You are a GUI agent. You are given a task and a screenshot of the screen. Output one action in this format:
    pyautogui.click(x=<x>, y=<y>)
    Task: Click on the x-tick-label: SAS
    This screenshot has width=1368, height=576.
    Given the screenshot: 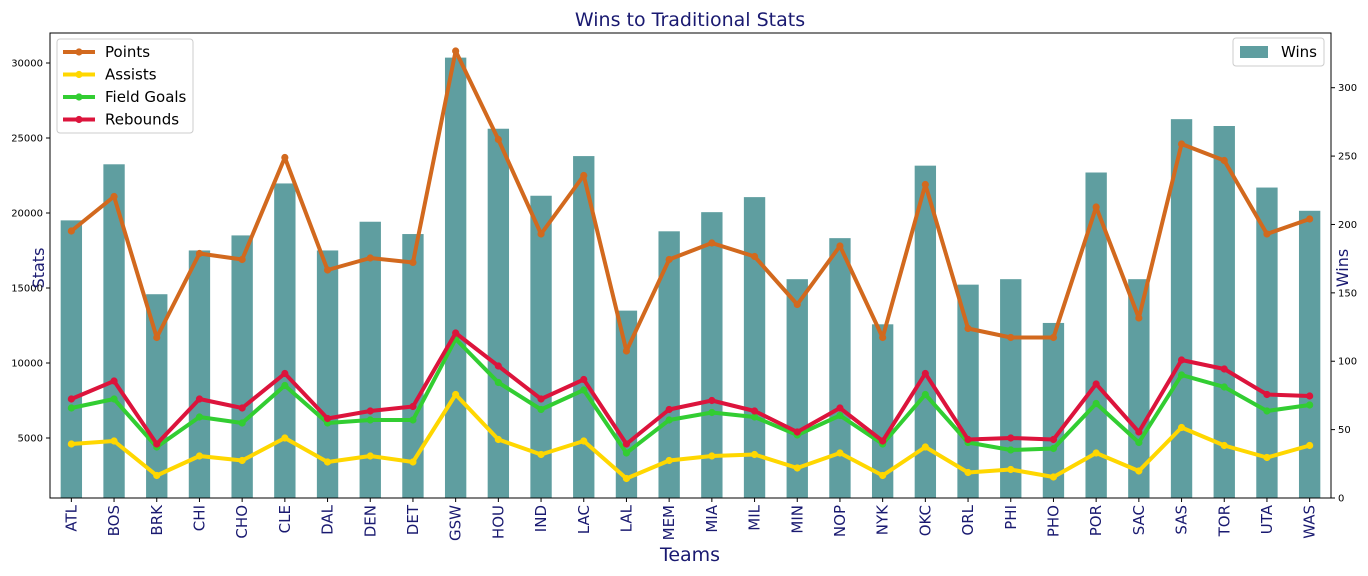 What is the action you would take?
    pyautogui.click(x=1182, y=520)
    